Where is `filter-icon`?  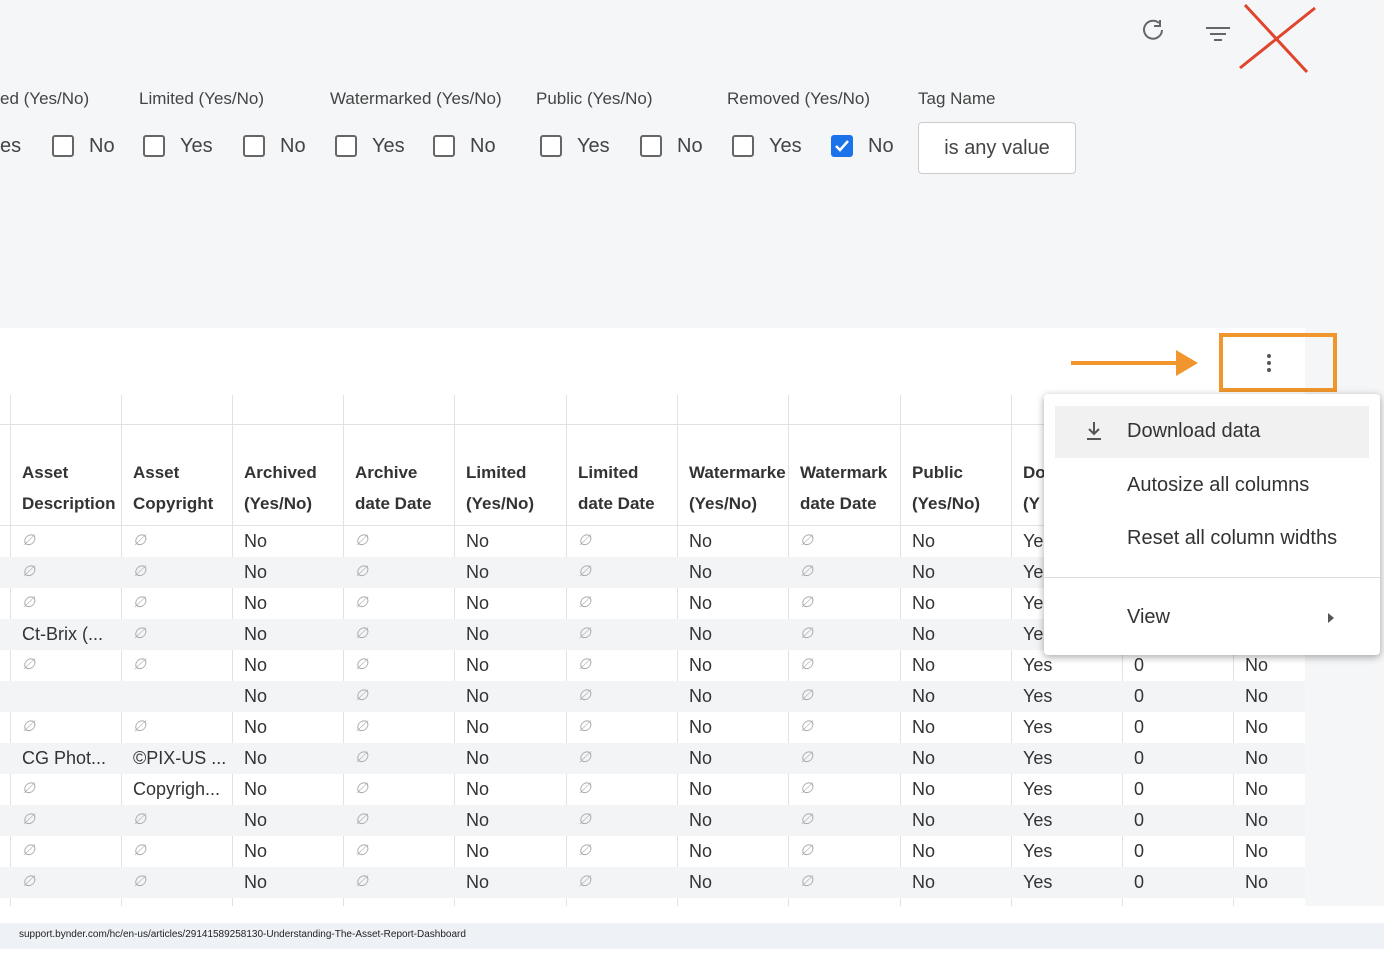
filter-icon is located at coordinates (1218, 34).